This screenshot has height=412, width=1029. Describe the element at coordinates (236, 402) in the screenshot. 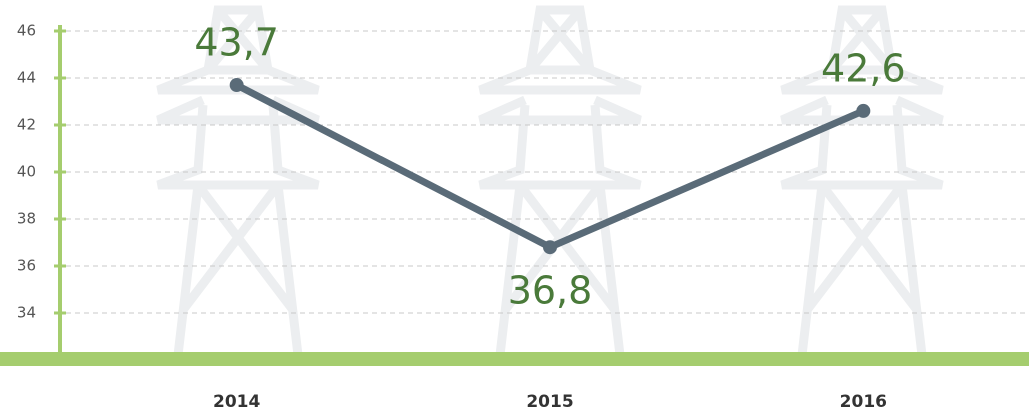

I see `x-tick-label: 2014` at that location.